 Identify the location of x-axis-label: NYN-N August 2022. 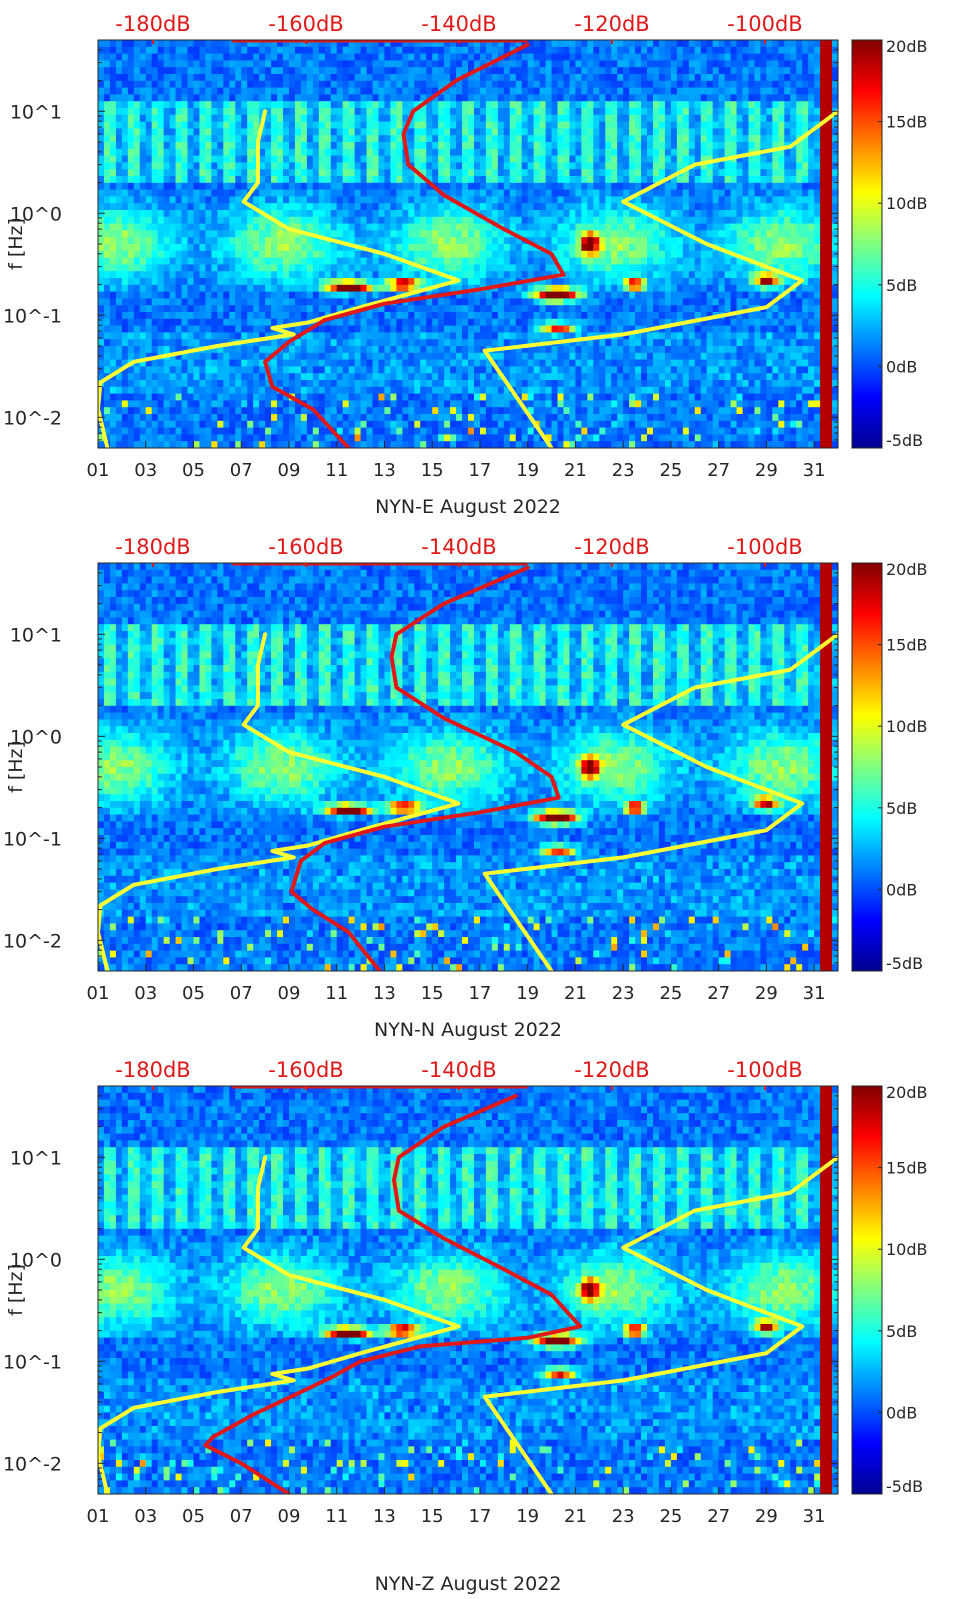
(468, 1030).